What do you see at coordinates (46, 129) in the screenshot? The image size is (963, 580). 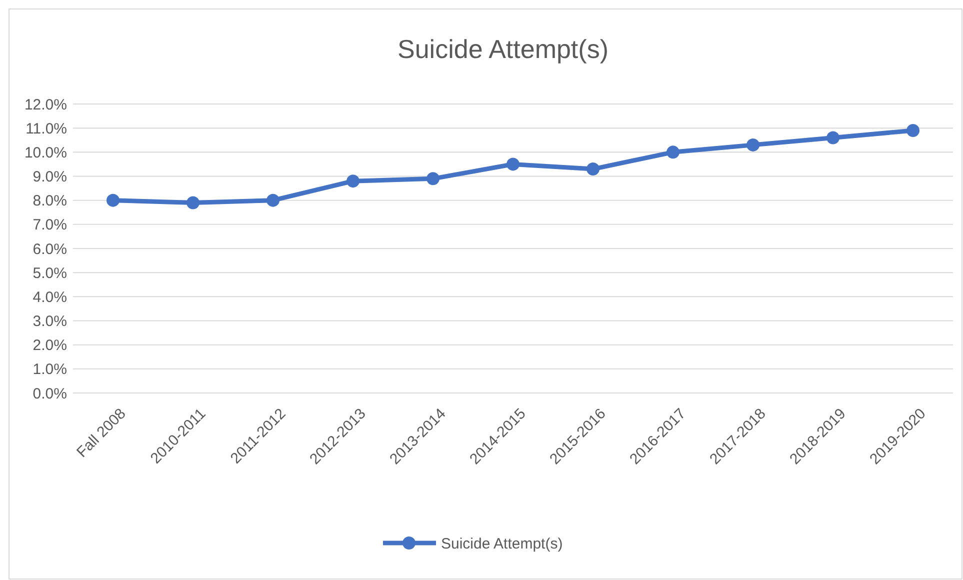 I see `y-tick-label: 11.0%` at bounding box center [46, 129].